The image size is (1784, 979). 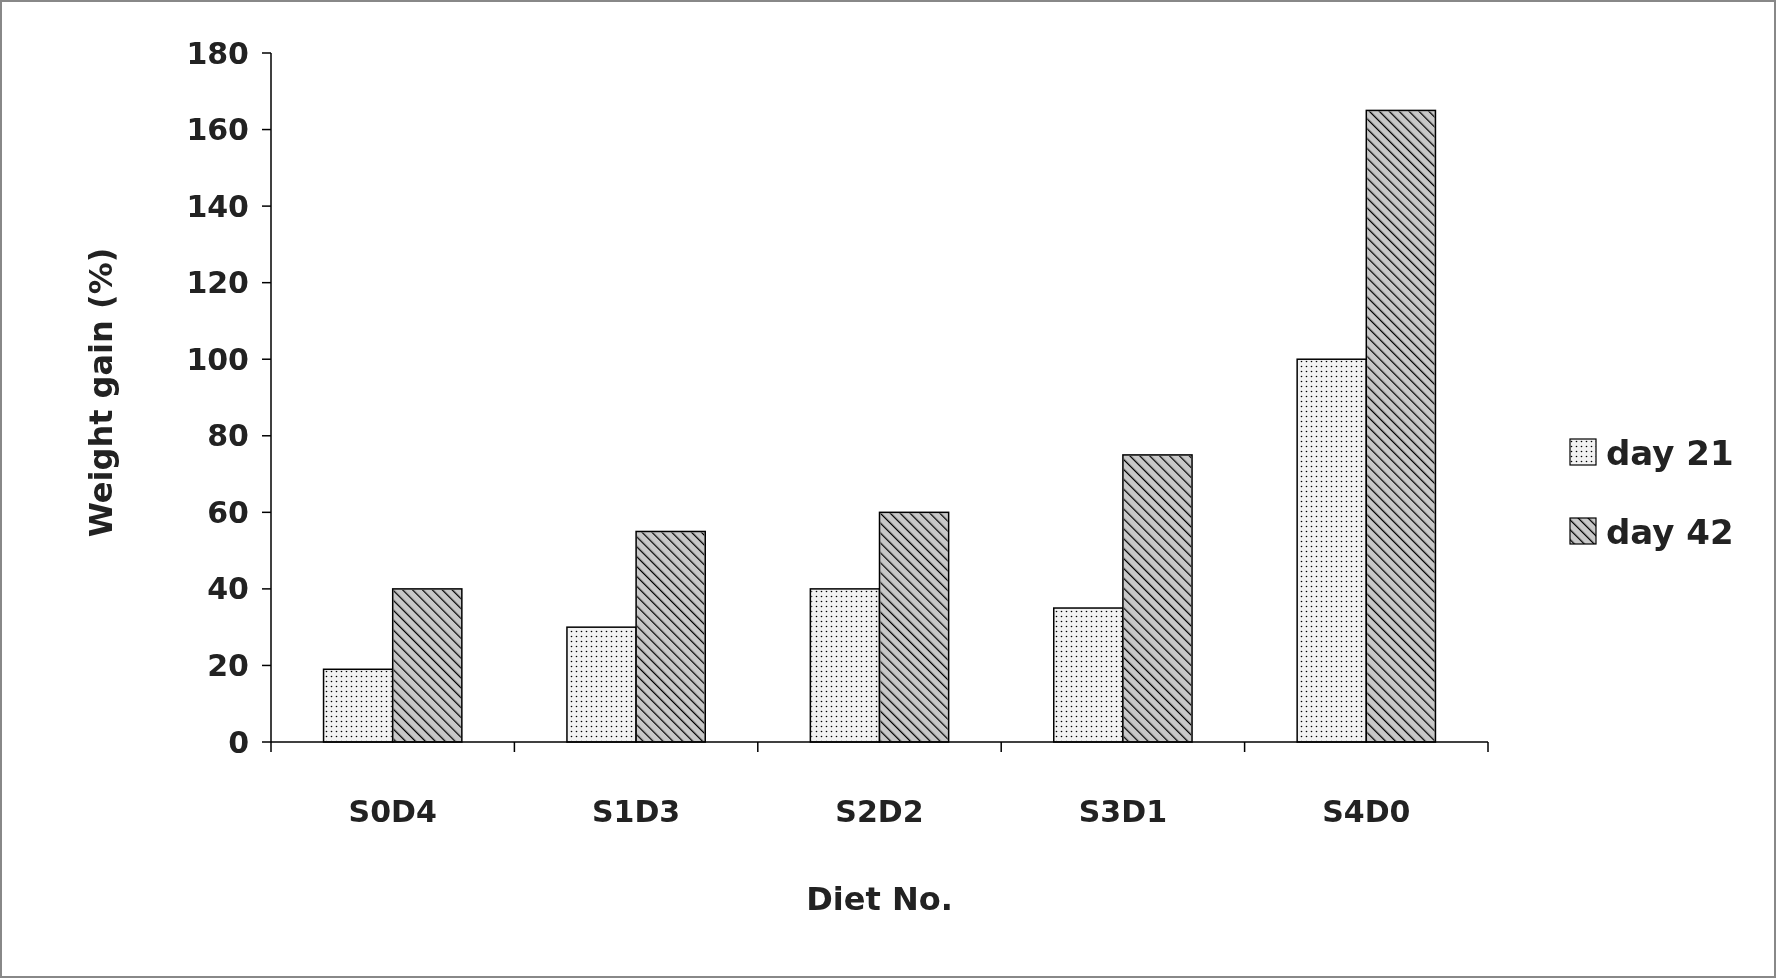 What do you see at coordinates (392, 811) in the screenshot?
I see `x-tick-label: S0D4` at bounding box center [392, 811].